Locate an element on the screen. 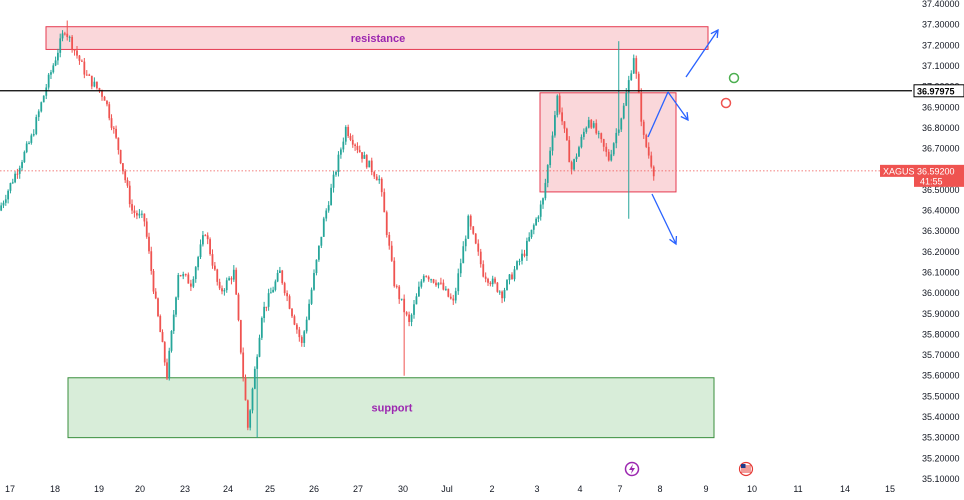  arrow-shaft is located at coordinates (678, 106).